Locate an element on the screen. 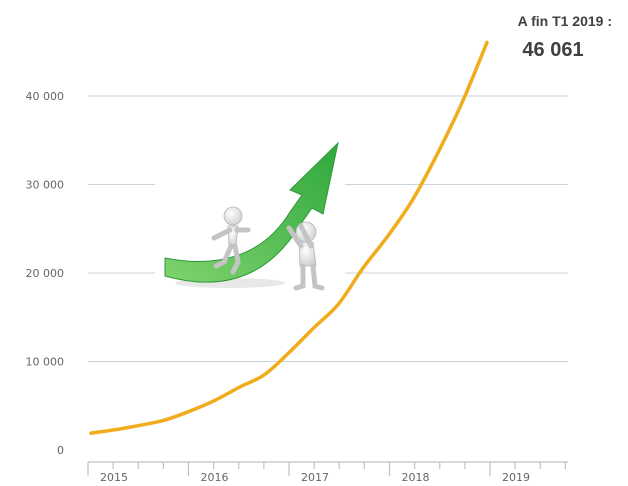  x-axis-ticks is located at coordinates (326, 469).